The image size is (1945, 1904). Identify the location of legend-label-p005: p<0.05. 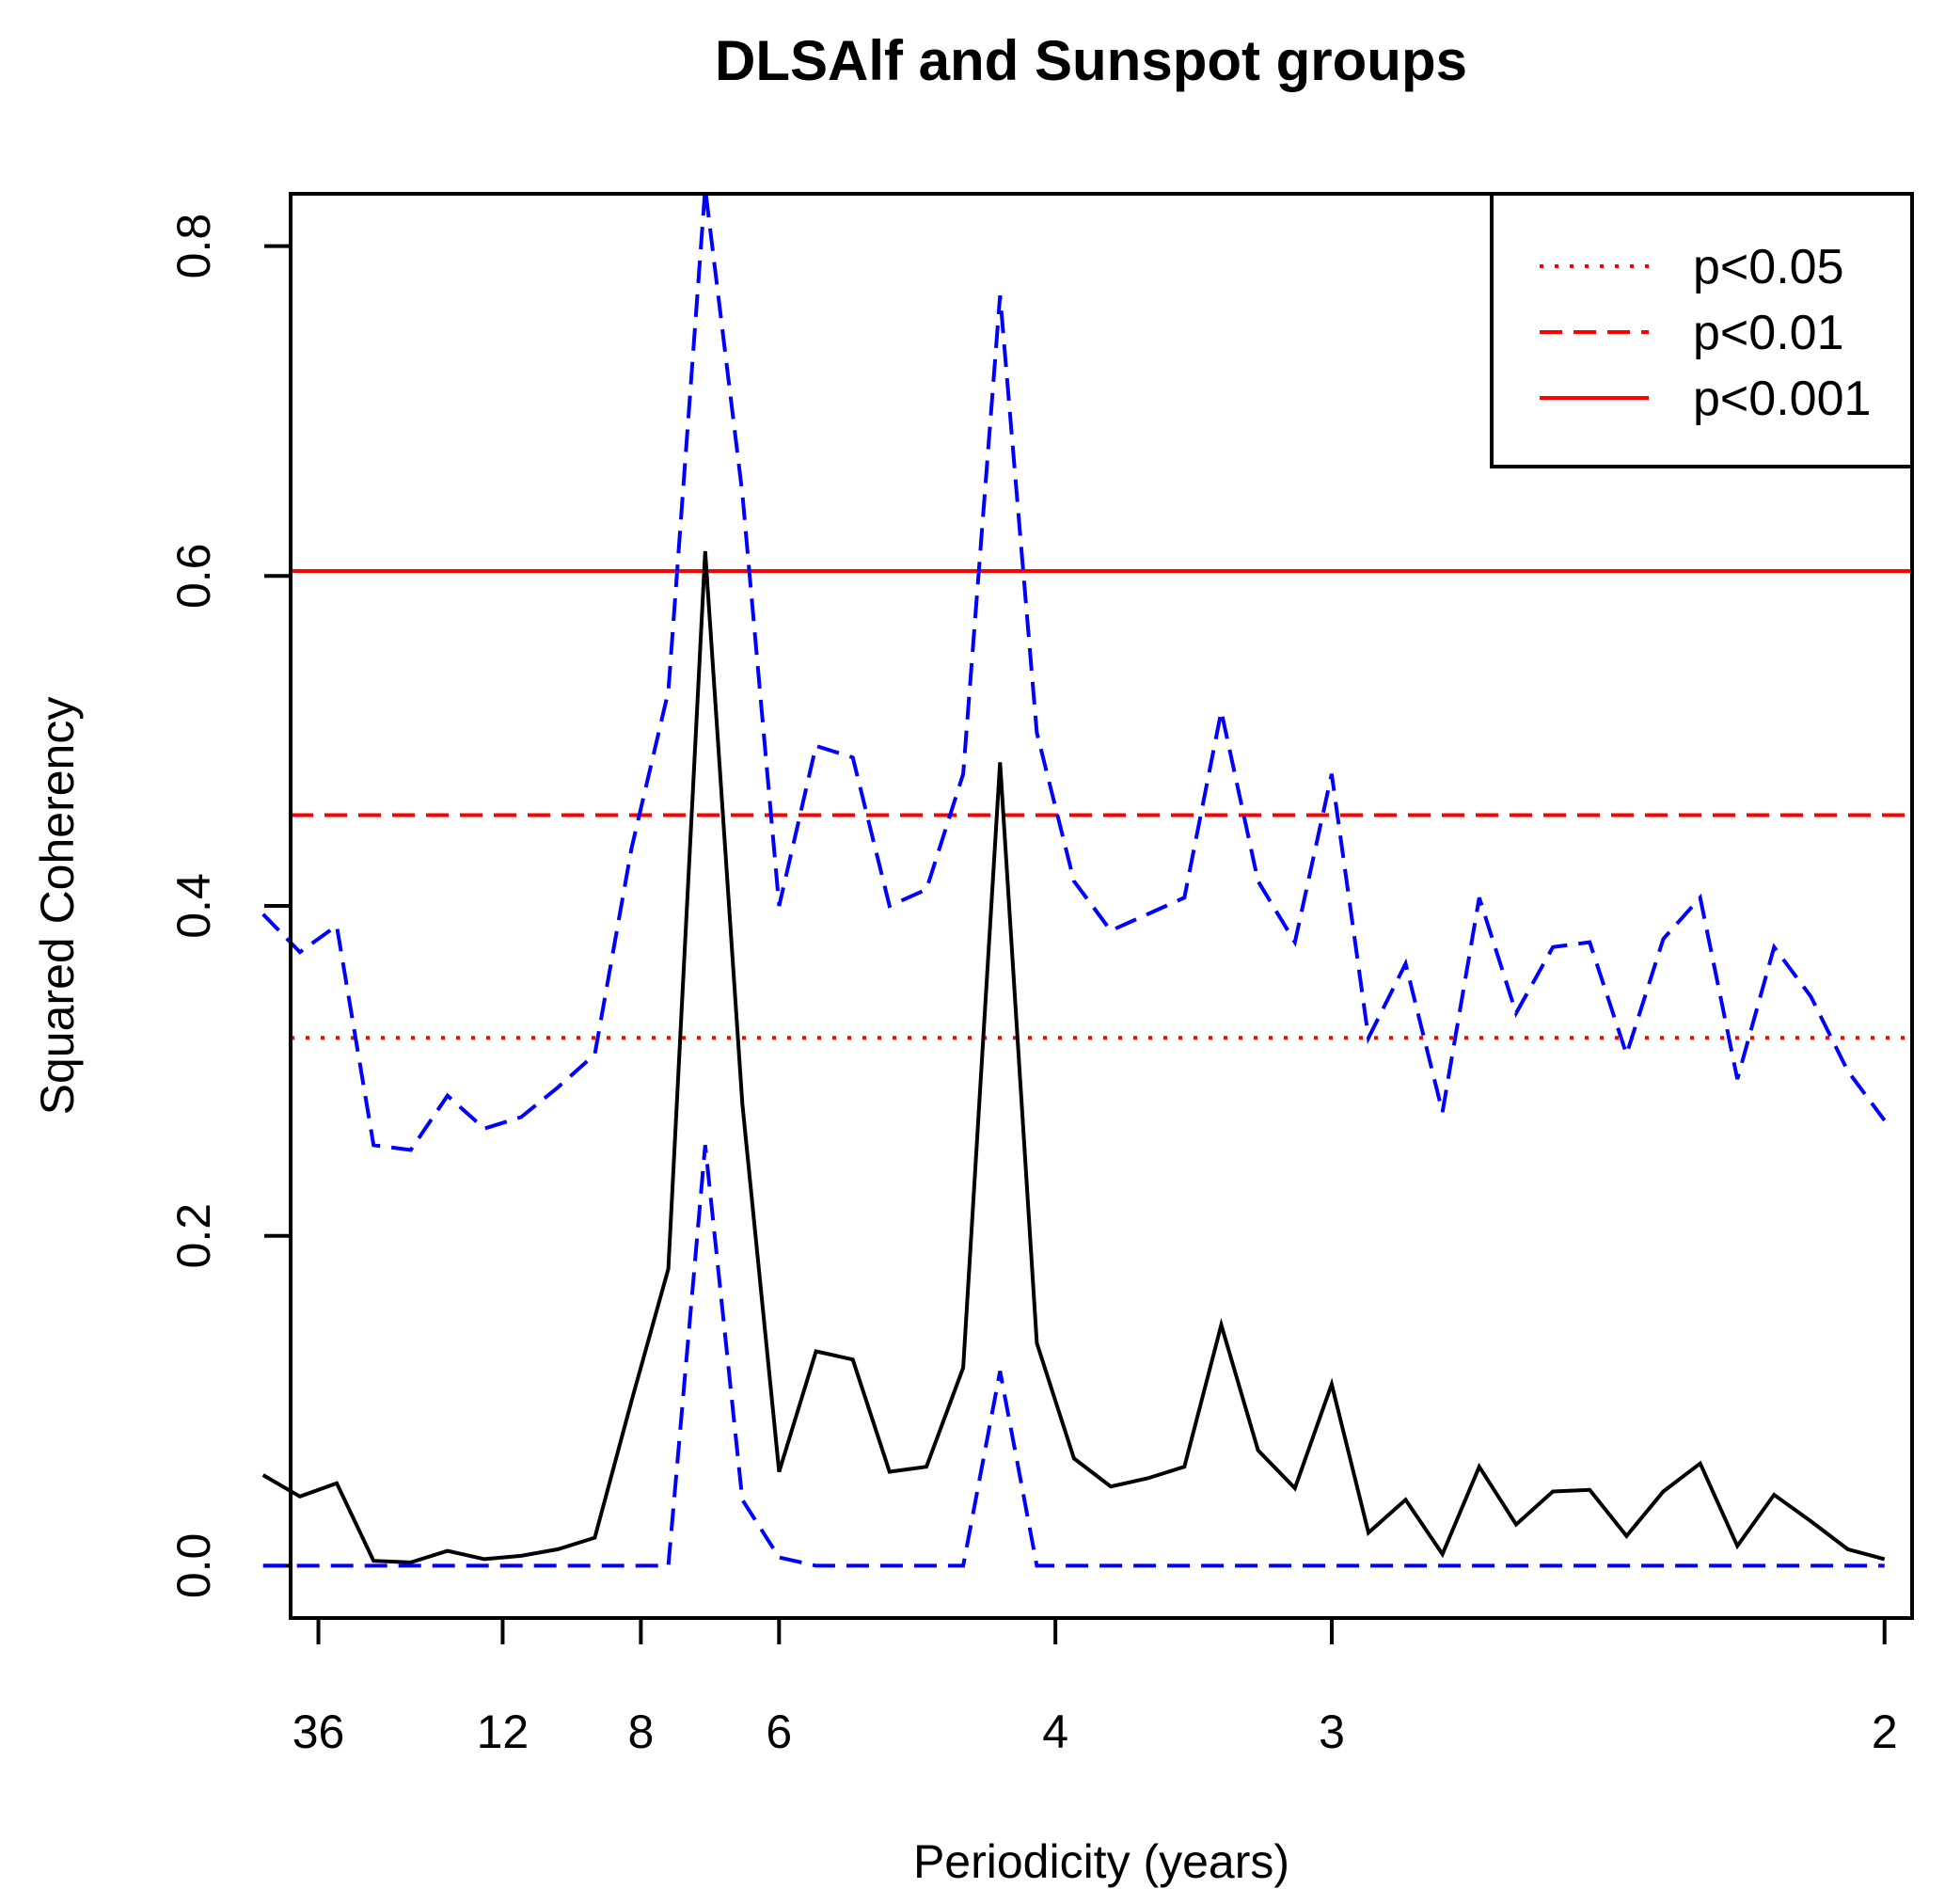
(1768, 267).